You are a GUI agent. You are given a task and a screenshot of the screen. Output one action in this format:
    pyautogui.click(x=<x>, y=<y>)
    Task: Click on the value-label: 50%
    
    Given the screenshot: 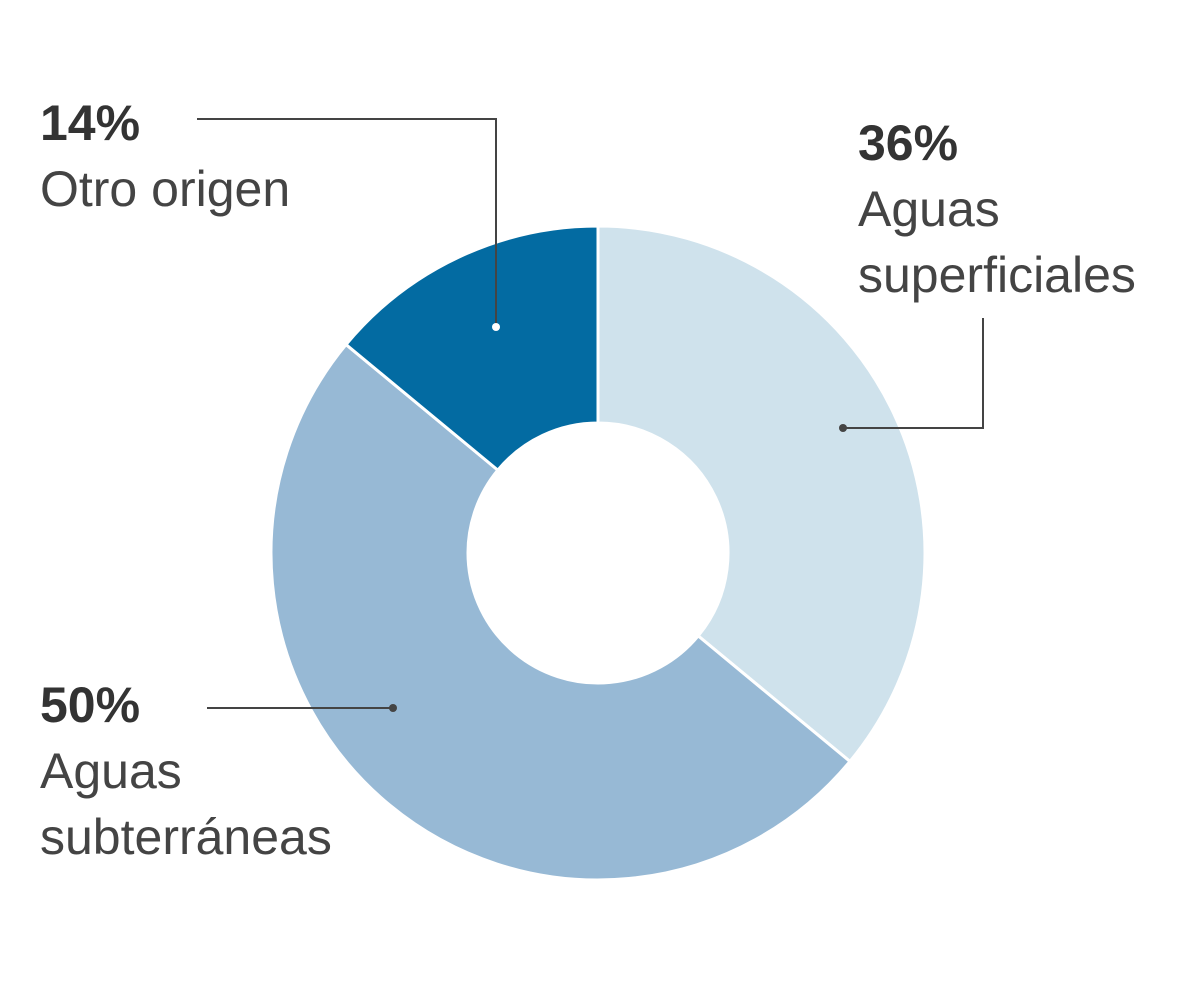 What is the action you would take?
    pyautogui.click(x=90, y=705)
    